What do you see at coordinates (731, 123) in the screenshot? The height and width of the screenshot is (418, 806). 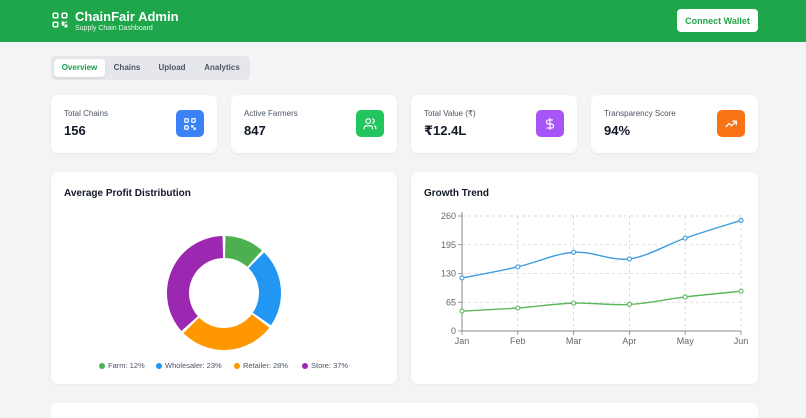 I see `trending-up-icon` at bounding box center [731, 123].